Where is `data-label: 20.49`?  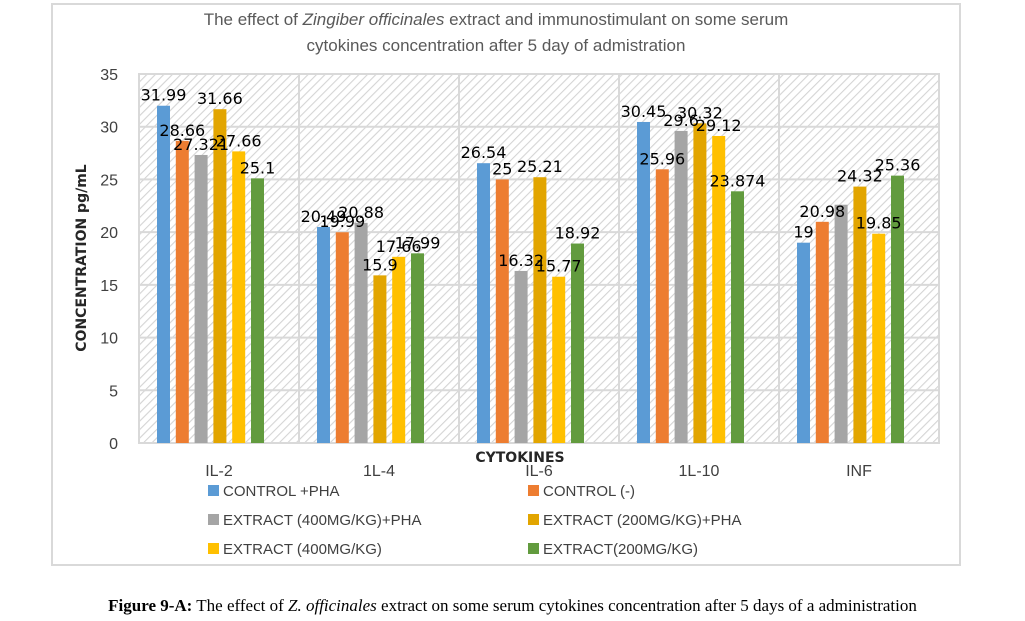
data-label: 20.49 is located at coordinates (324, 216).